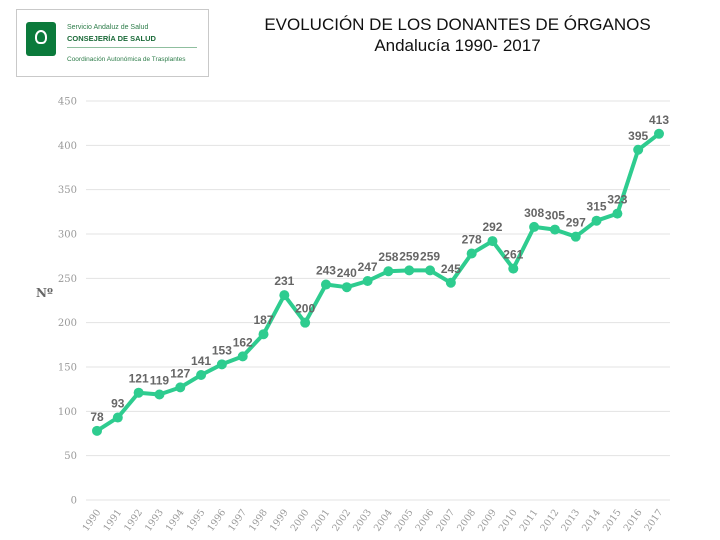 The image size is (720, 540). Describe the element at coordinates (529, 520) in the screenshot. I see `x-tick-label: 2011` at that location.